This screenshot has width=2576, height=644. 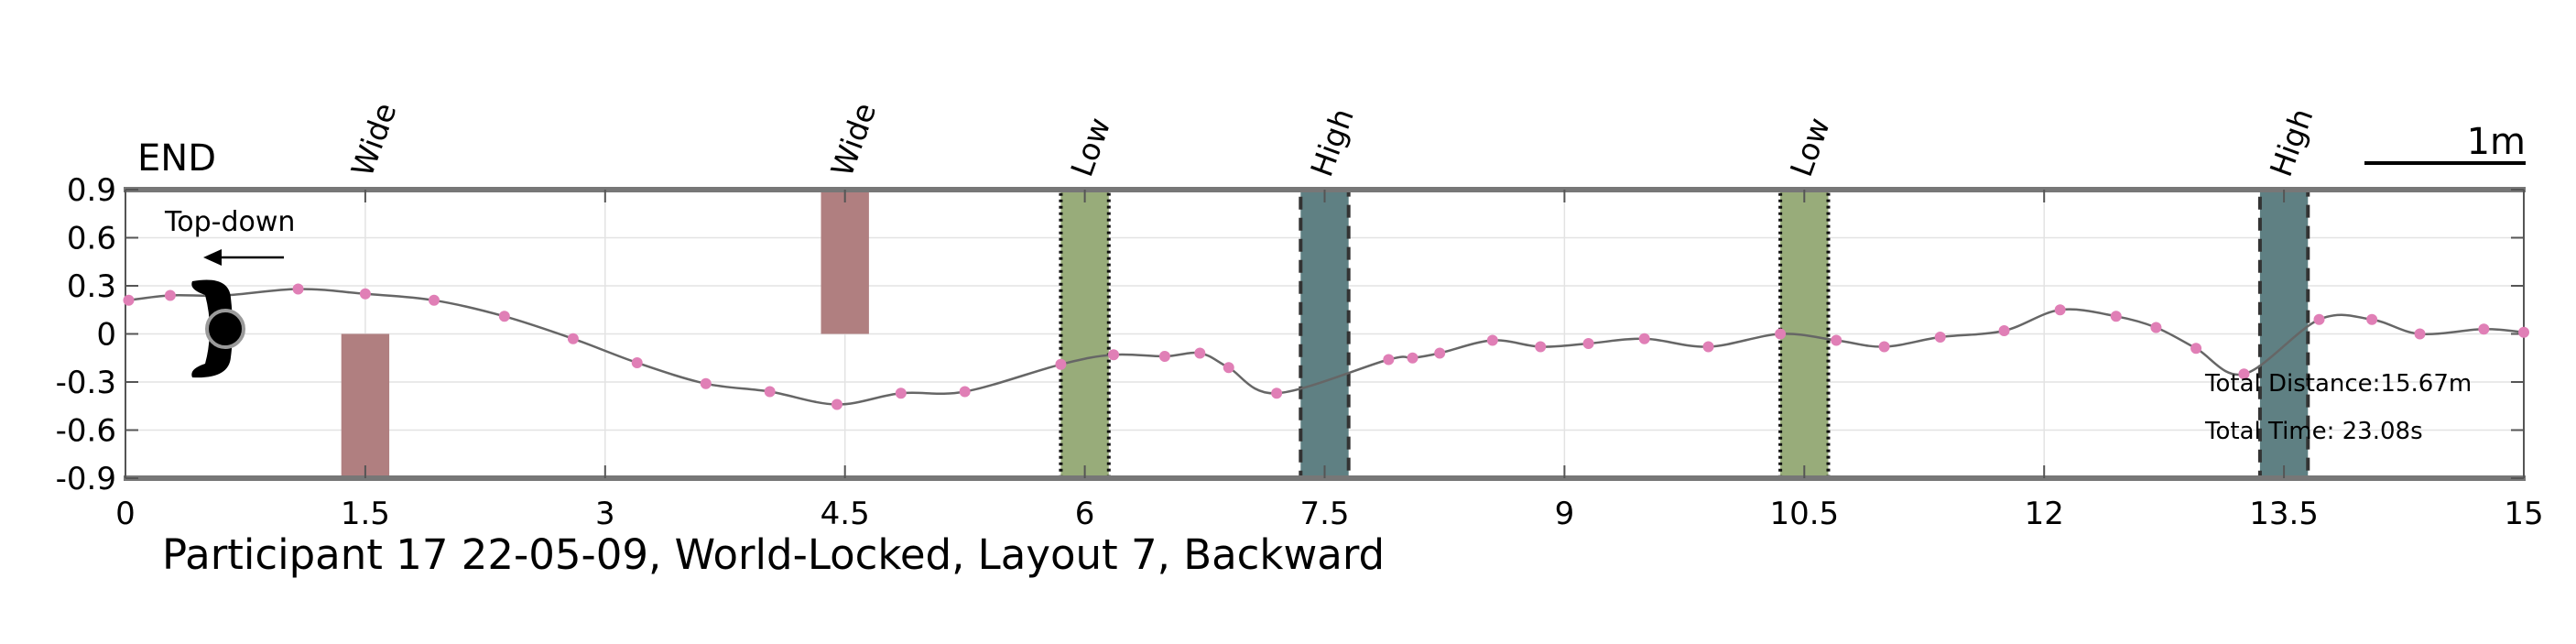 I want to click on y-tick-label: 0.6, so click(x=91, y=239).